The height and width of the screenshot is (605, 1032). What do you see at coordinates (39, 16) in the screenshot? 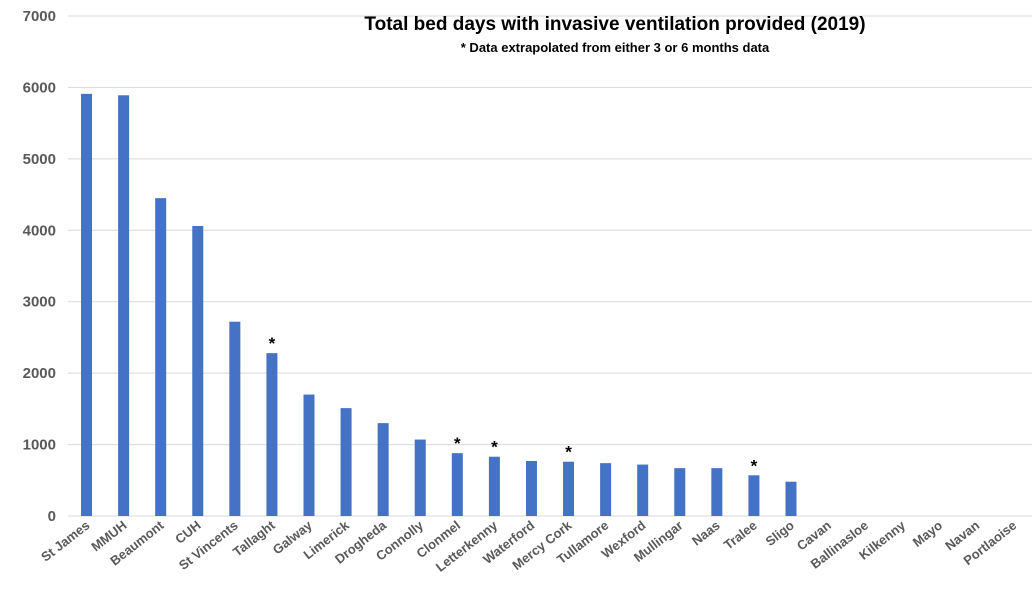
I see `y-tick-label: 7000` at bounding box center [39, 16].